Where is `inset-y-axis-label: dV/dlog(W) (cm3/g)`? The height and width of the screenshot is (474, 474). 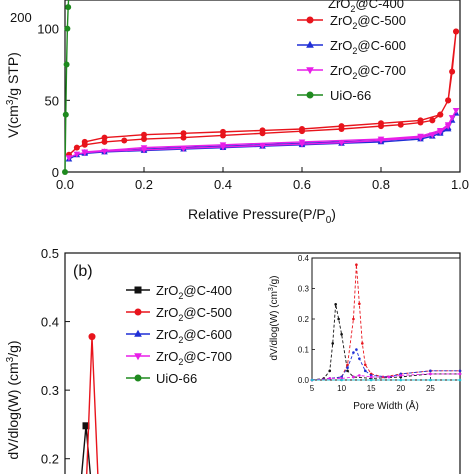
inset-y-axis-label: dV/dlog(W) (cm3/g) is located at coordinates (274, 317).